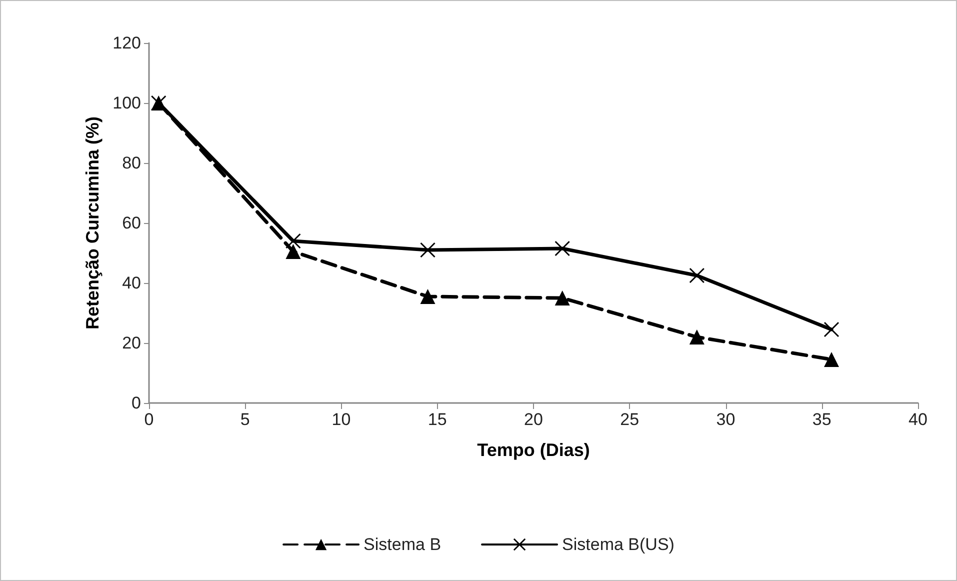 This screenshot has height=581, width=957. Describe the element at coordinates (136, 403) in the screenshot. I see `y-tick-label: 0` at that location.